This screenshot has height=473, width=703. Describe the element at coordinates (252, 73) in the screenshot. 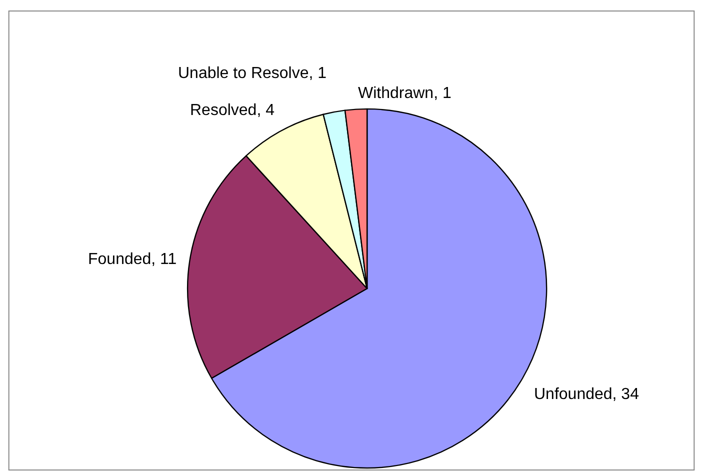

I see `slice-label: Unable to Resolve, 1` at that location.